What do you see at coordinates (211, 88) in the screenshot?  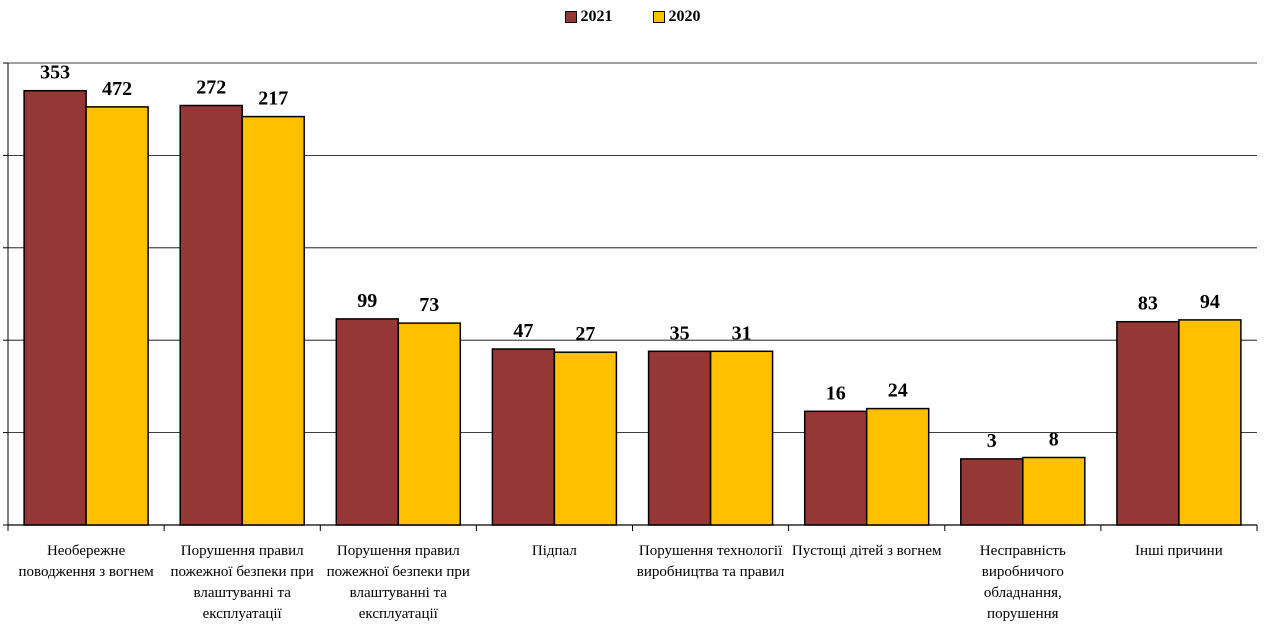 I see `data-label-2021-1: 272` at bounding box center [211, 88].